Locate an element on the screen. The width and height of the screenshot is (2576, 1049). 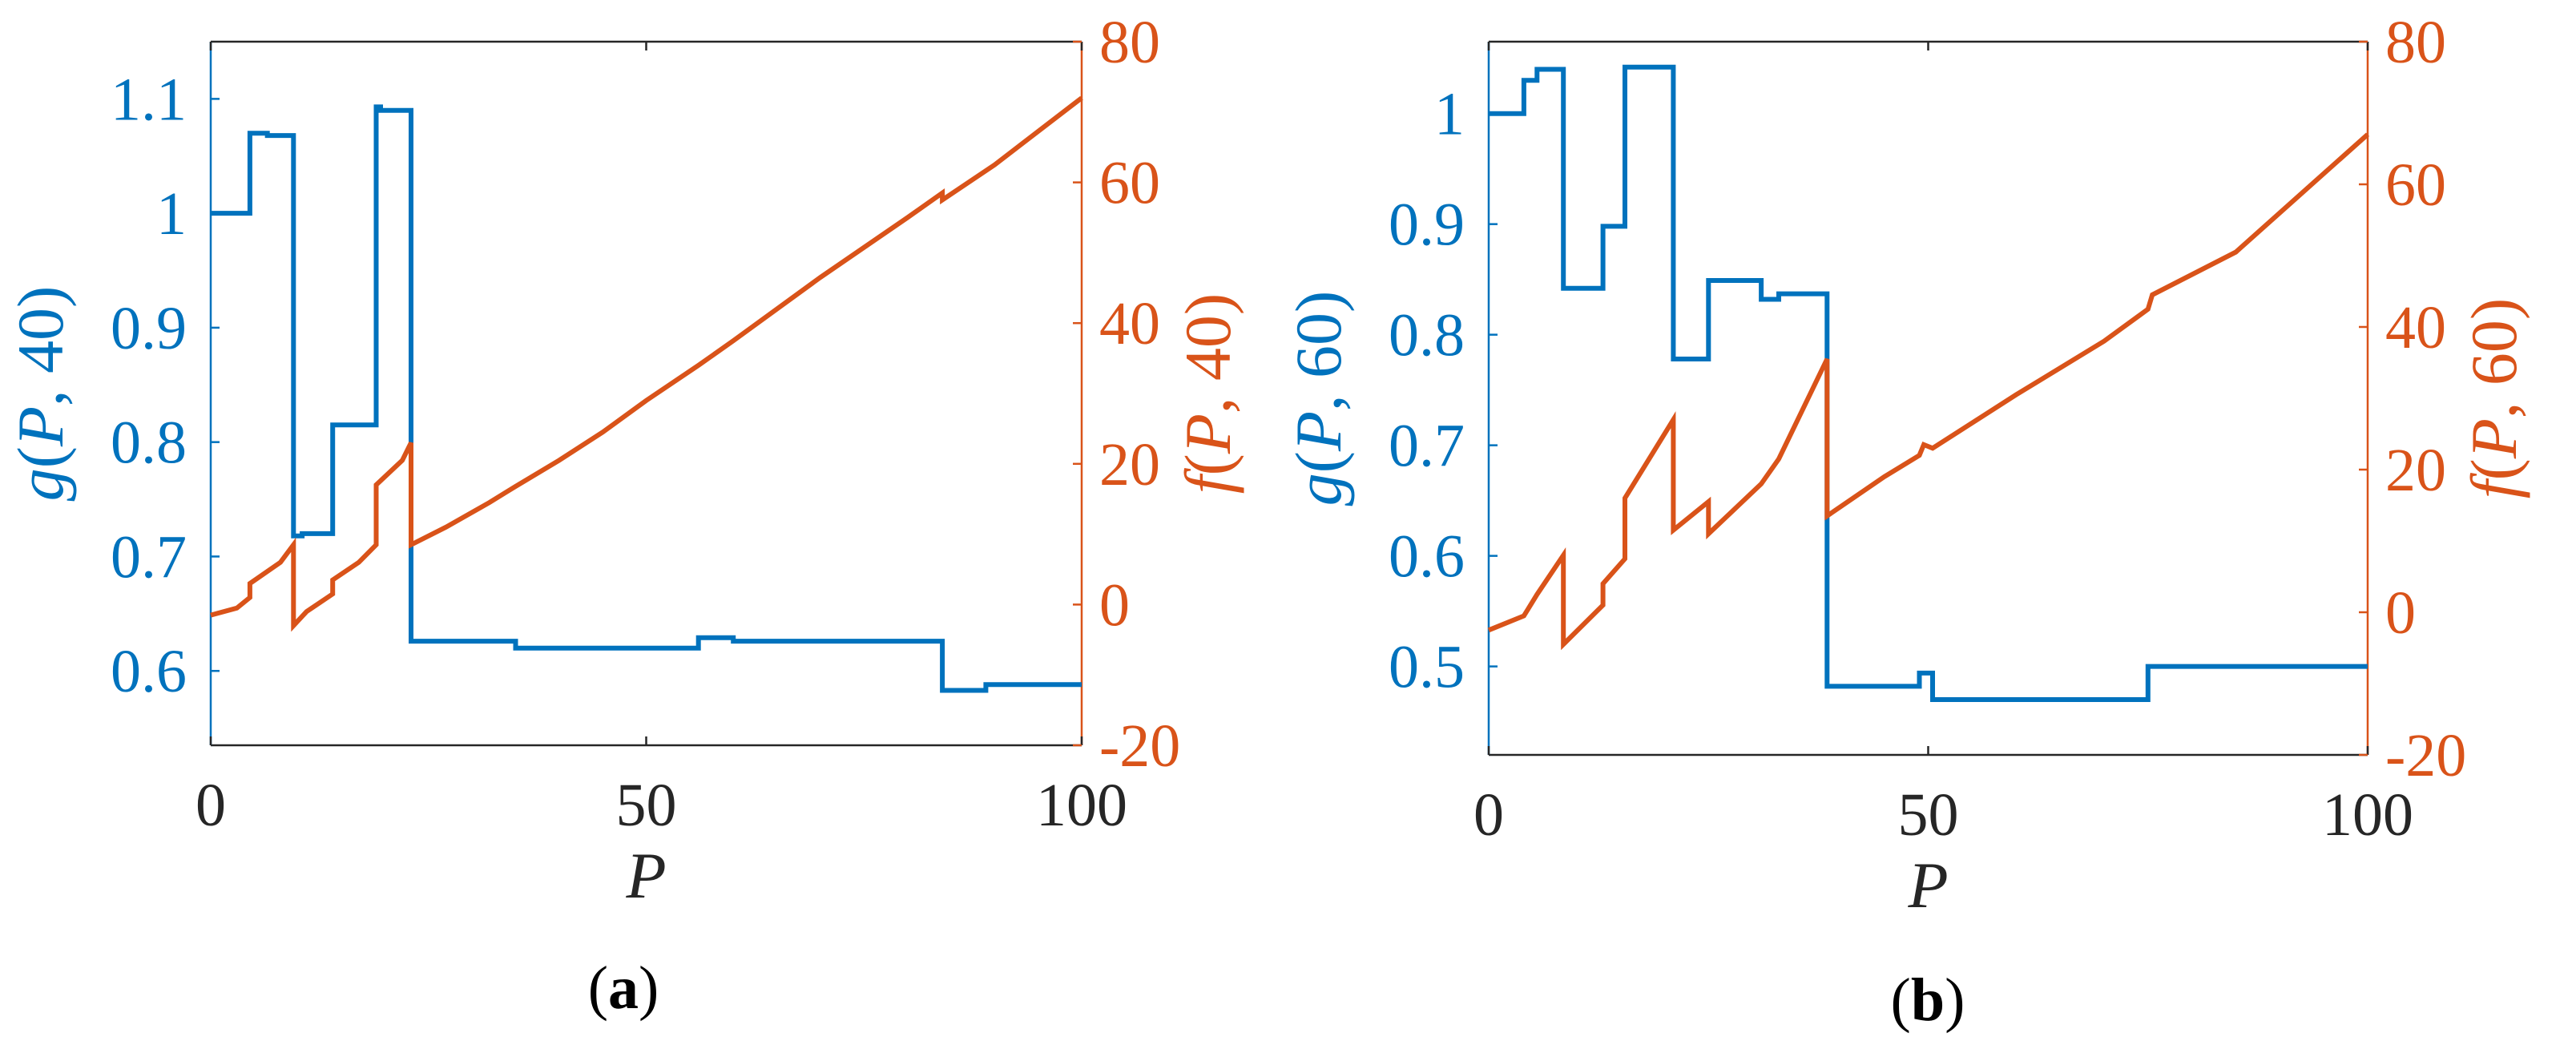
panel-caption: (b) is located at coordinates (1928, 1000).